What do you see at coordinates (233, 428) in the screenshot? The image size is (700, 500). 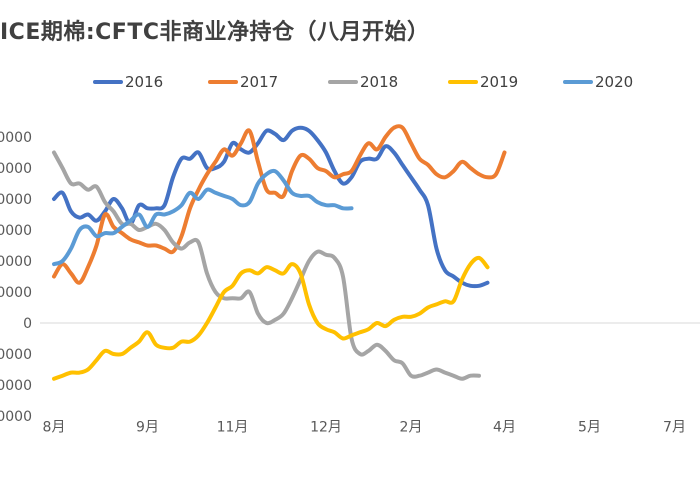 I see `x-tick-label: 11月` at bounding box center [233, 428].